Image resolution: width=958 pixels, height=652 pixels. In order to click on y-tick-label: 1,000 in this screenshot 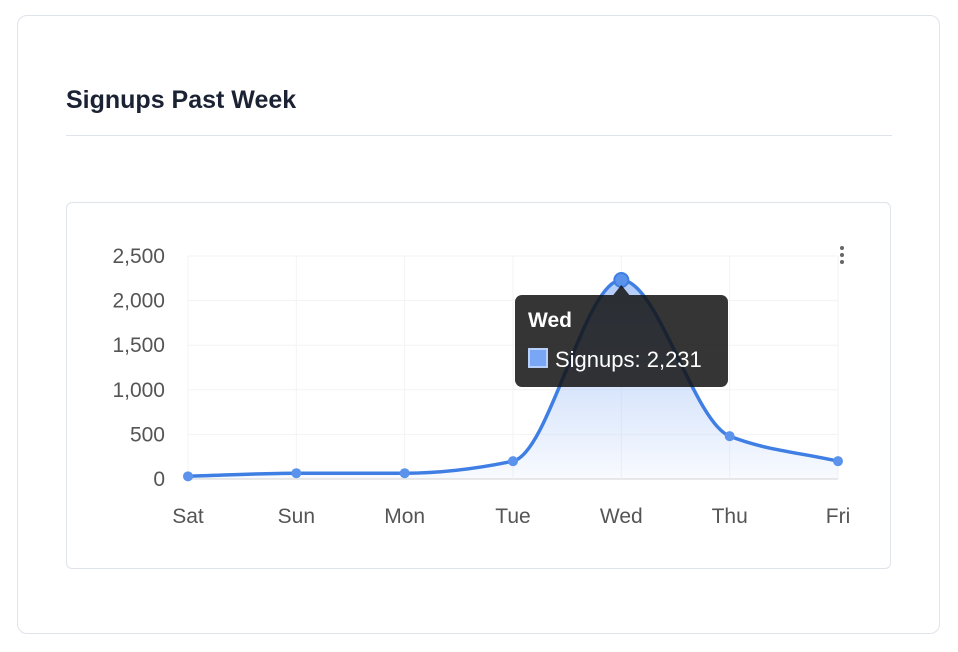, I will do `click(138, 390)`.